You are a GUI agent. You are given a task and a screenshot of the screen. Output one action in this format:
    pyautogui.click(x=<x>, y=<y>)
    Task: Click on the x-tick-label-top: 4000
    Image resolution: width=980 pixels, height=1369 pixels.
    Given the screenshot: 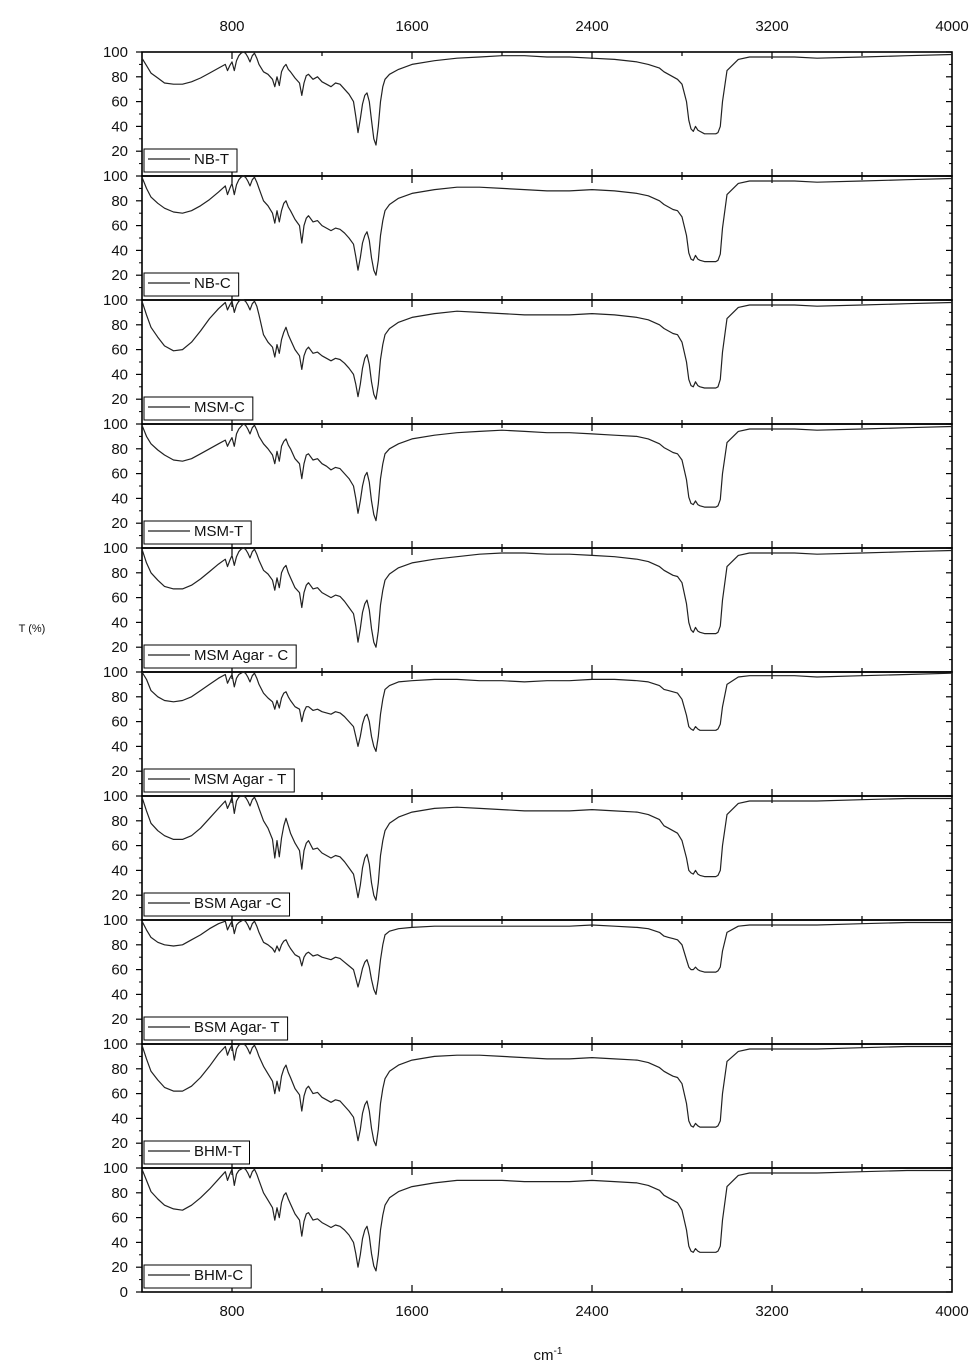 What is the action you would take?
    pyautogui.click(x=951, y=26)
    